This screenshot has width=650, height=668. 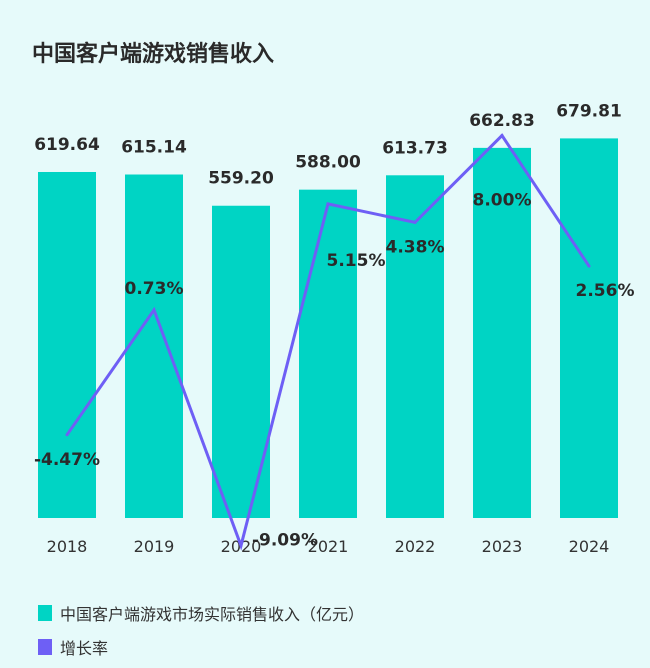 What do you see at coordinates (45, 647) in the screenshot?
I see `legend-swatch-growth` at bounding box center [45, 647].